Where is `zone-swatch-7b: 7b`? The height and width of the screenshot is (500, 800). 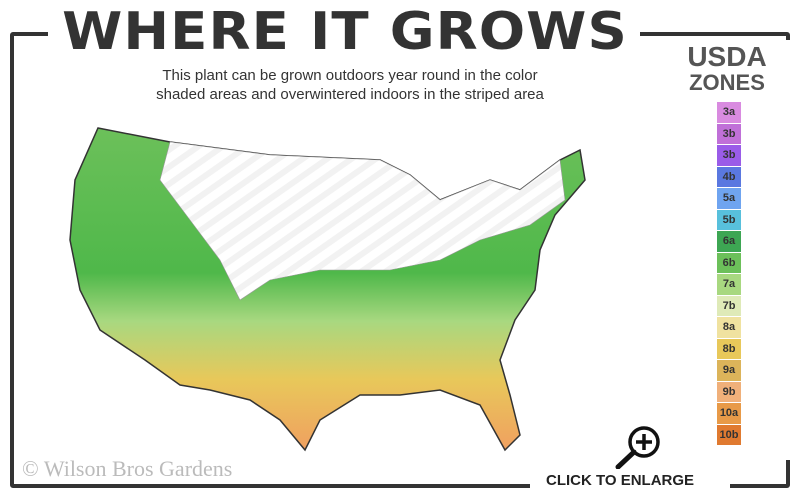
zone-swatch-7b: 7b is located at coordinates (729, 306).